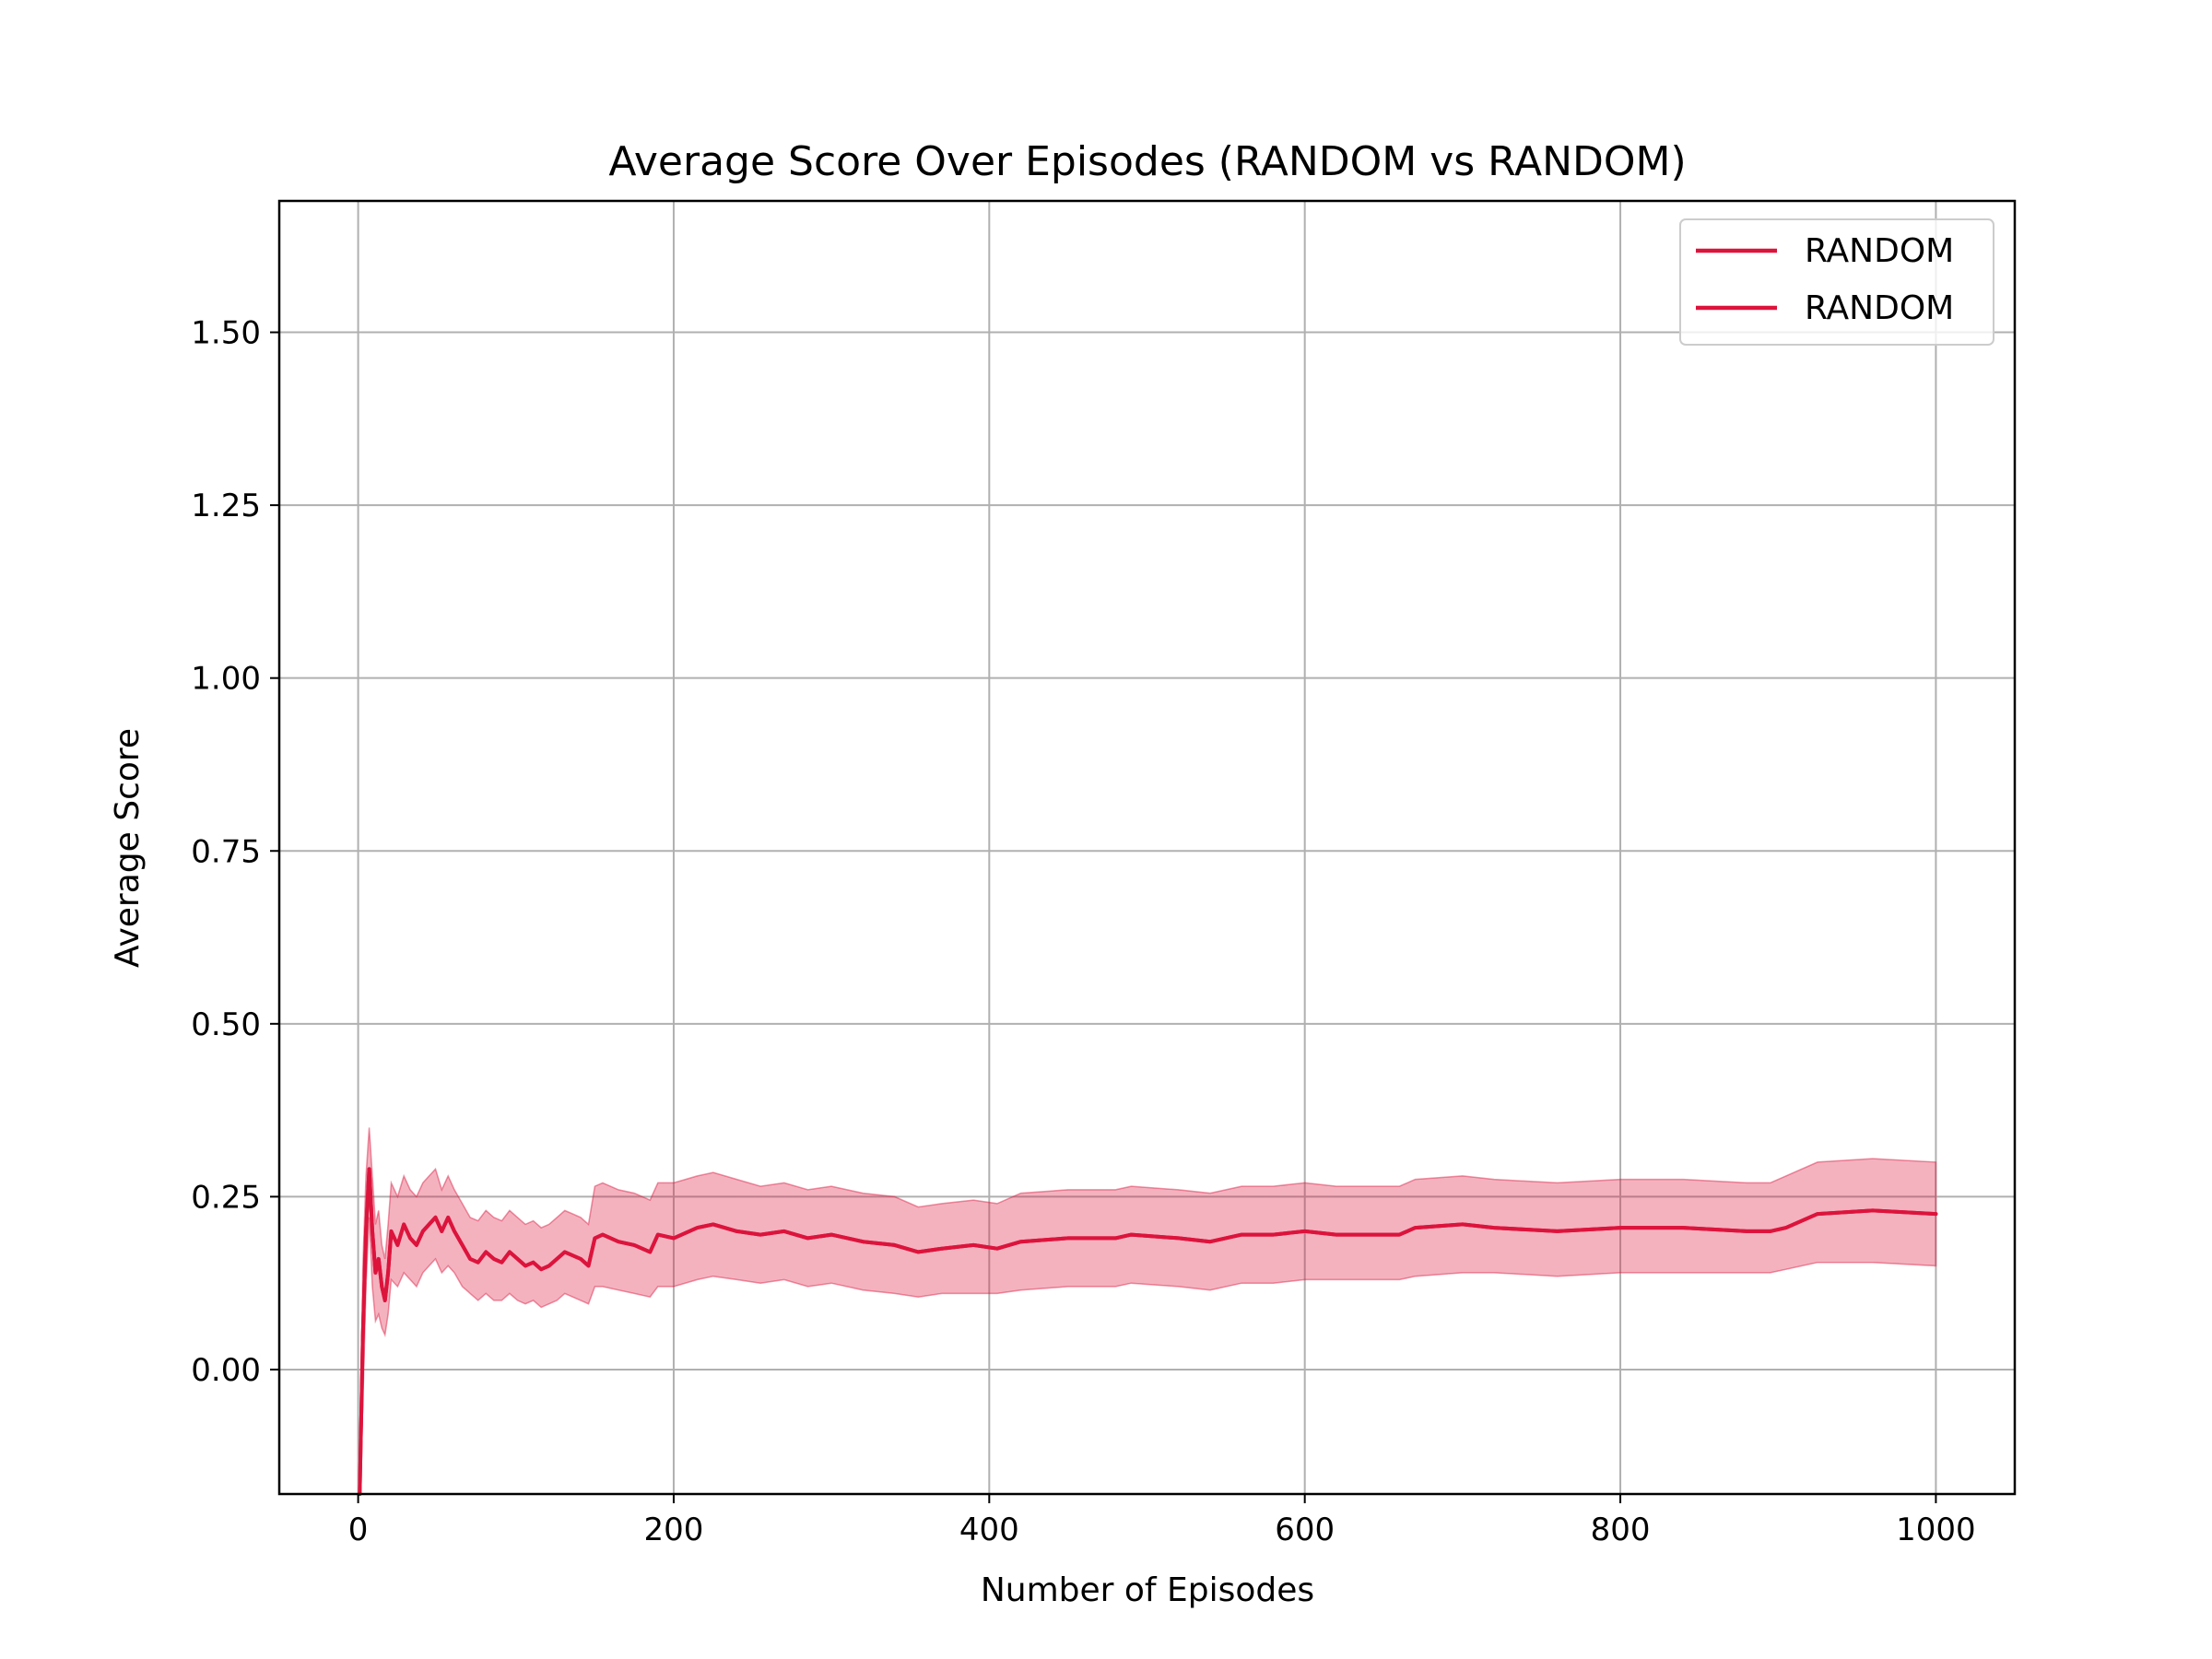  What do you see at coordinates (358, 1530) in the screenshot?
I see `x-tick-label-0: 0` at bounding box center [358, 1530].